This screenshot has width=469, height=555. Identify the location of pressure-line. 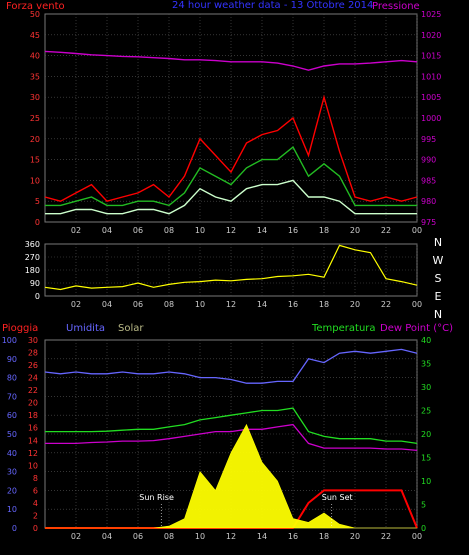
(231, 60).